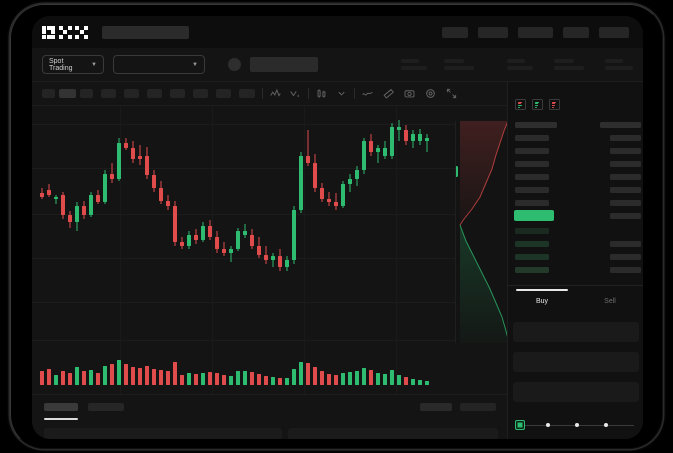 This screenshot has height=453, width=673. What do you see at coordinates (534, 215) in the screenshot?
I see `orderbook-last-price` at bounding box center [534, 215].